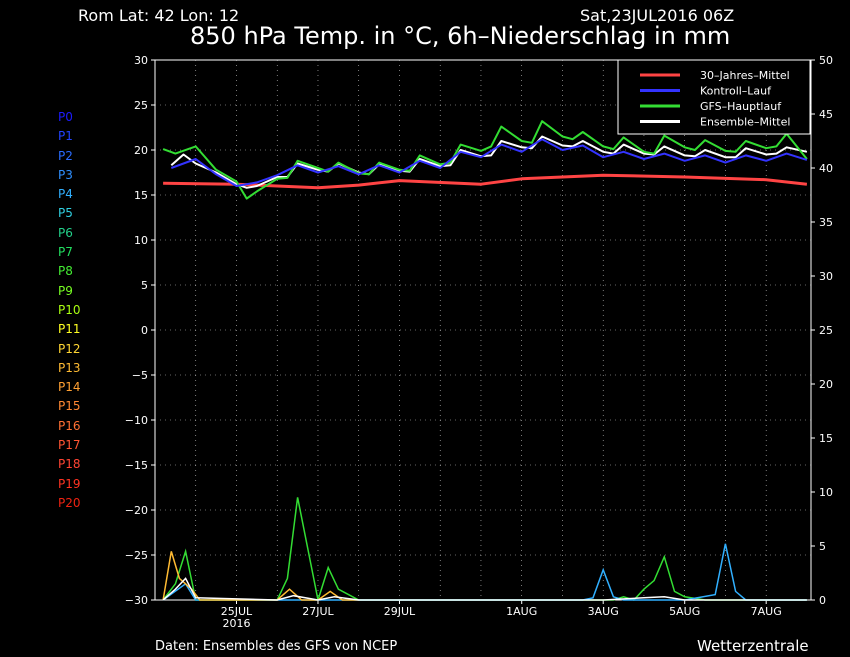 The height and width of the screenshot is (657, 850). I want to click on y-right-tick-label: 45, so click(826, 114).